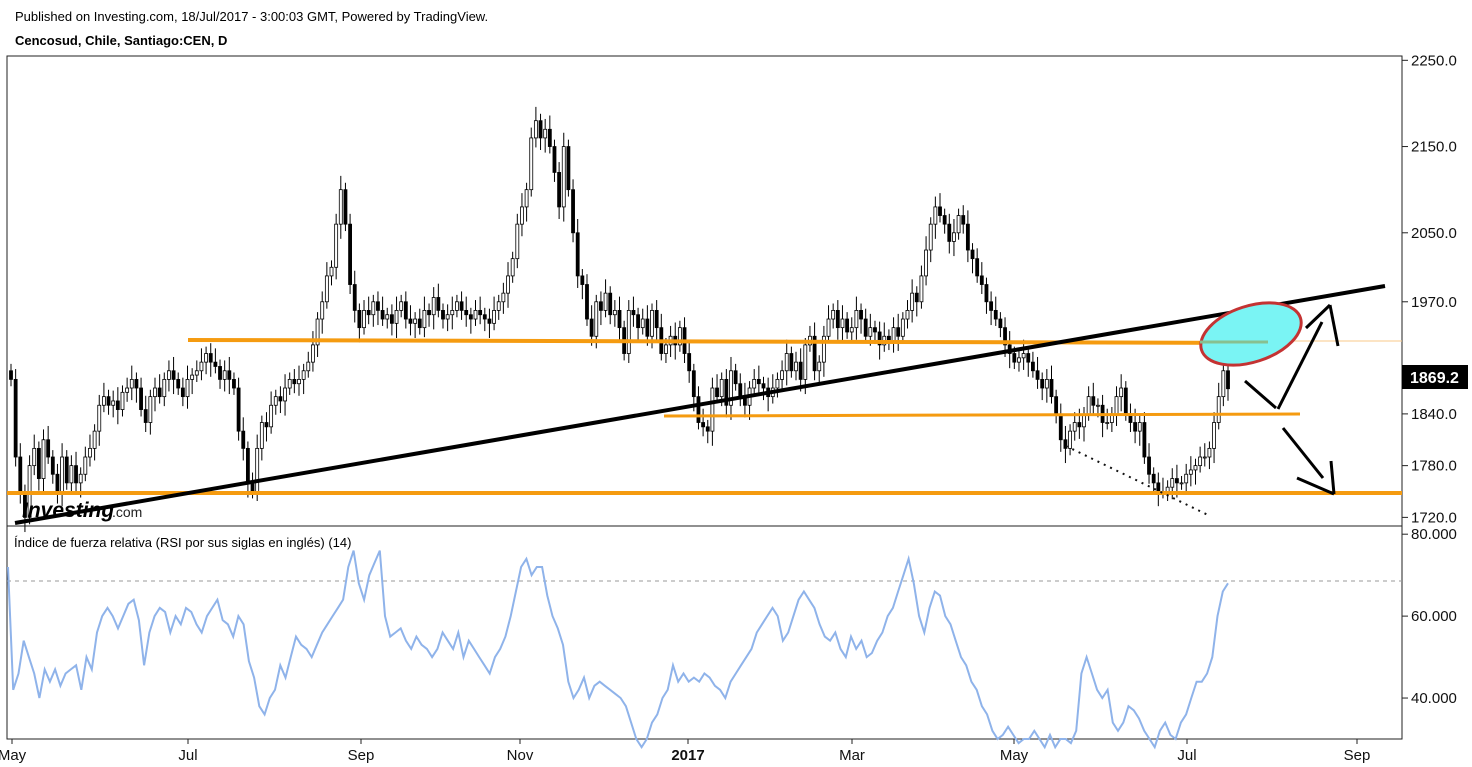 The image size is (1472, 767). Describe the element at coordinates (1435, 377) in the screenshot. I see `last-price-label-bg` at that location.